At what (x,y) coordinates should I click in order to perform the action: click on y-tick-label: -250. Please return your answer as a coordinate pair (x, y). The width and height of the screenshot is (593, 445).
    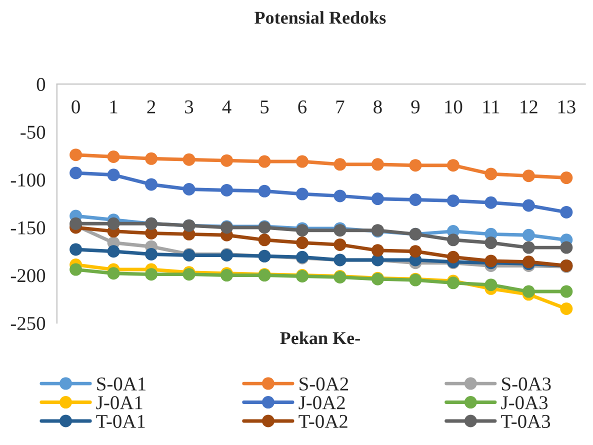
    Looking at the image, I should click on (28, 323).